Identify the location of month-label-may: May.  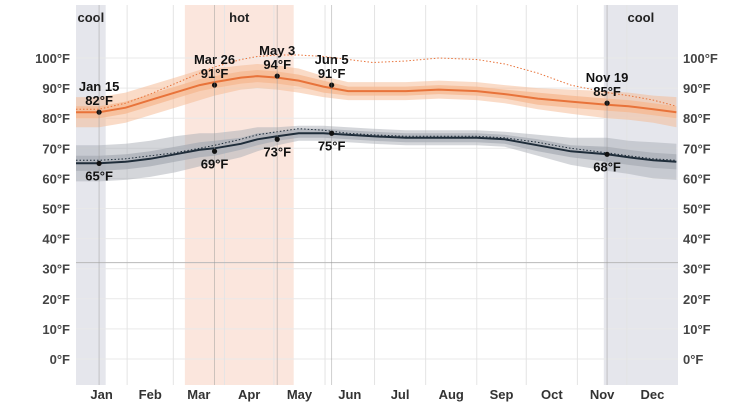
(300, 394).